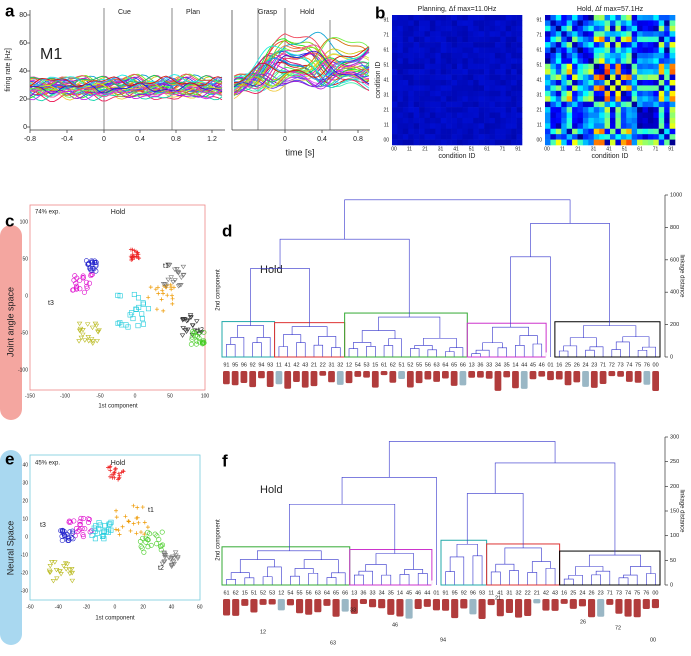 The image size is (691, 656). I want to click on leaf-label: 54, so click(290, 593).